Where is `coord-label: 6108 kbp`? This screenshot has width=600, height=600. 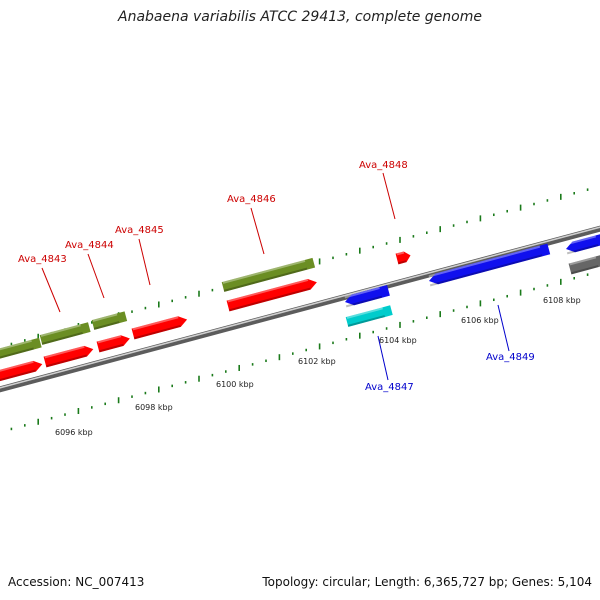
coord-label: 6108 kbp is located at coordinates (562, 300).